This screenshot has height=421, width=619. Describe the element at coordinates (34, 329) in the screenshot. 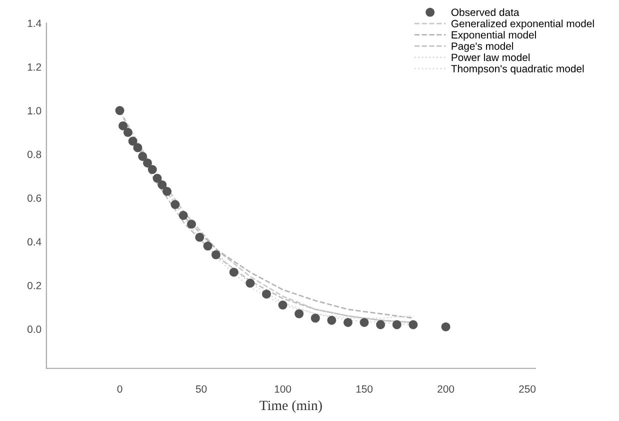

I see `y-tick-label: 0.0` at that location.